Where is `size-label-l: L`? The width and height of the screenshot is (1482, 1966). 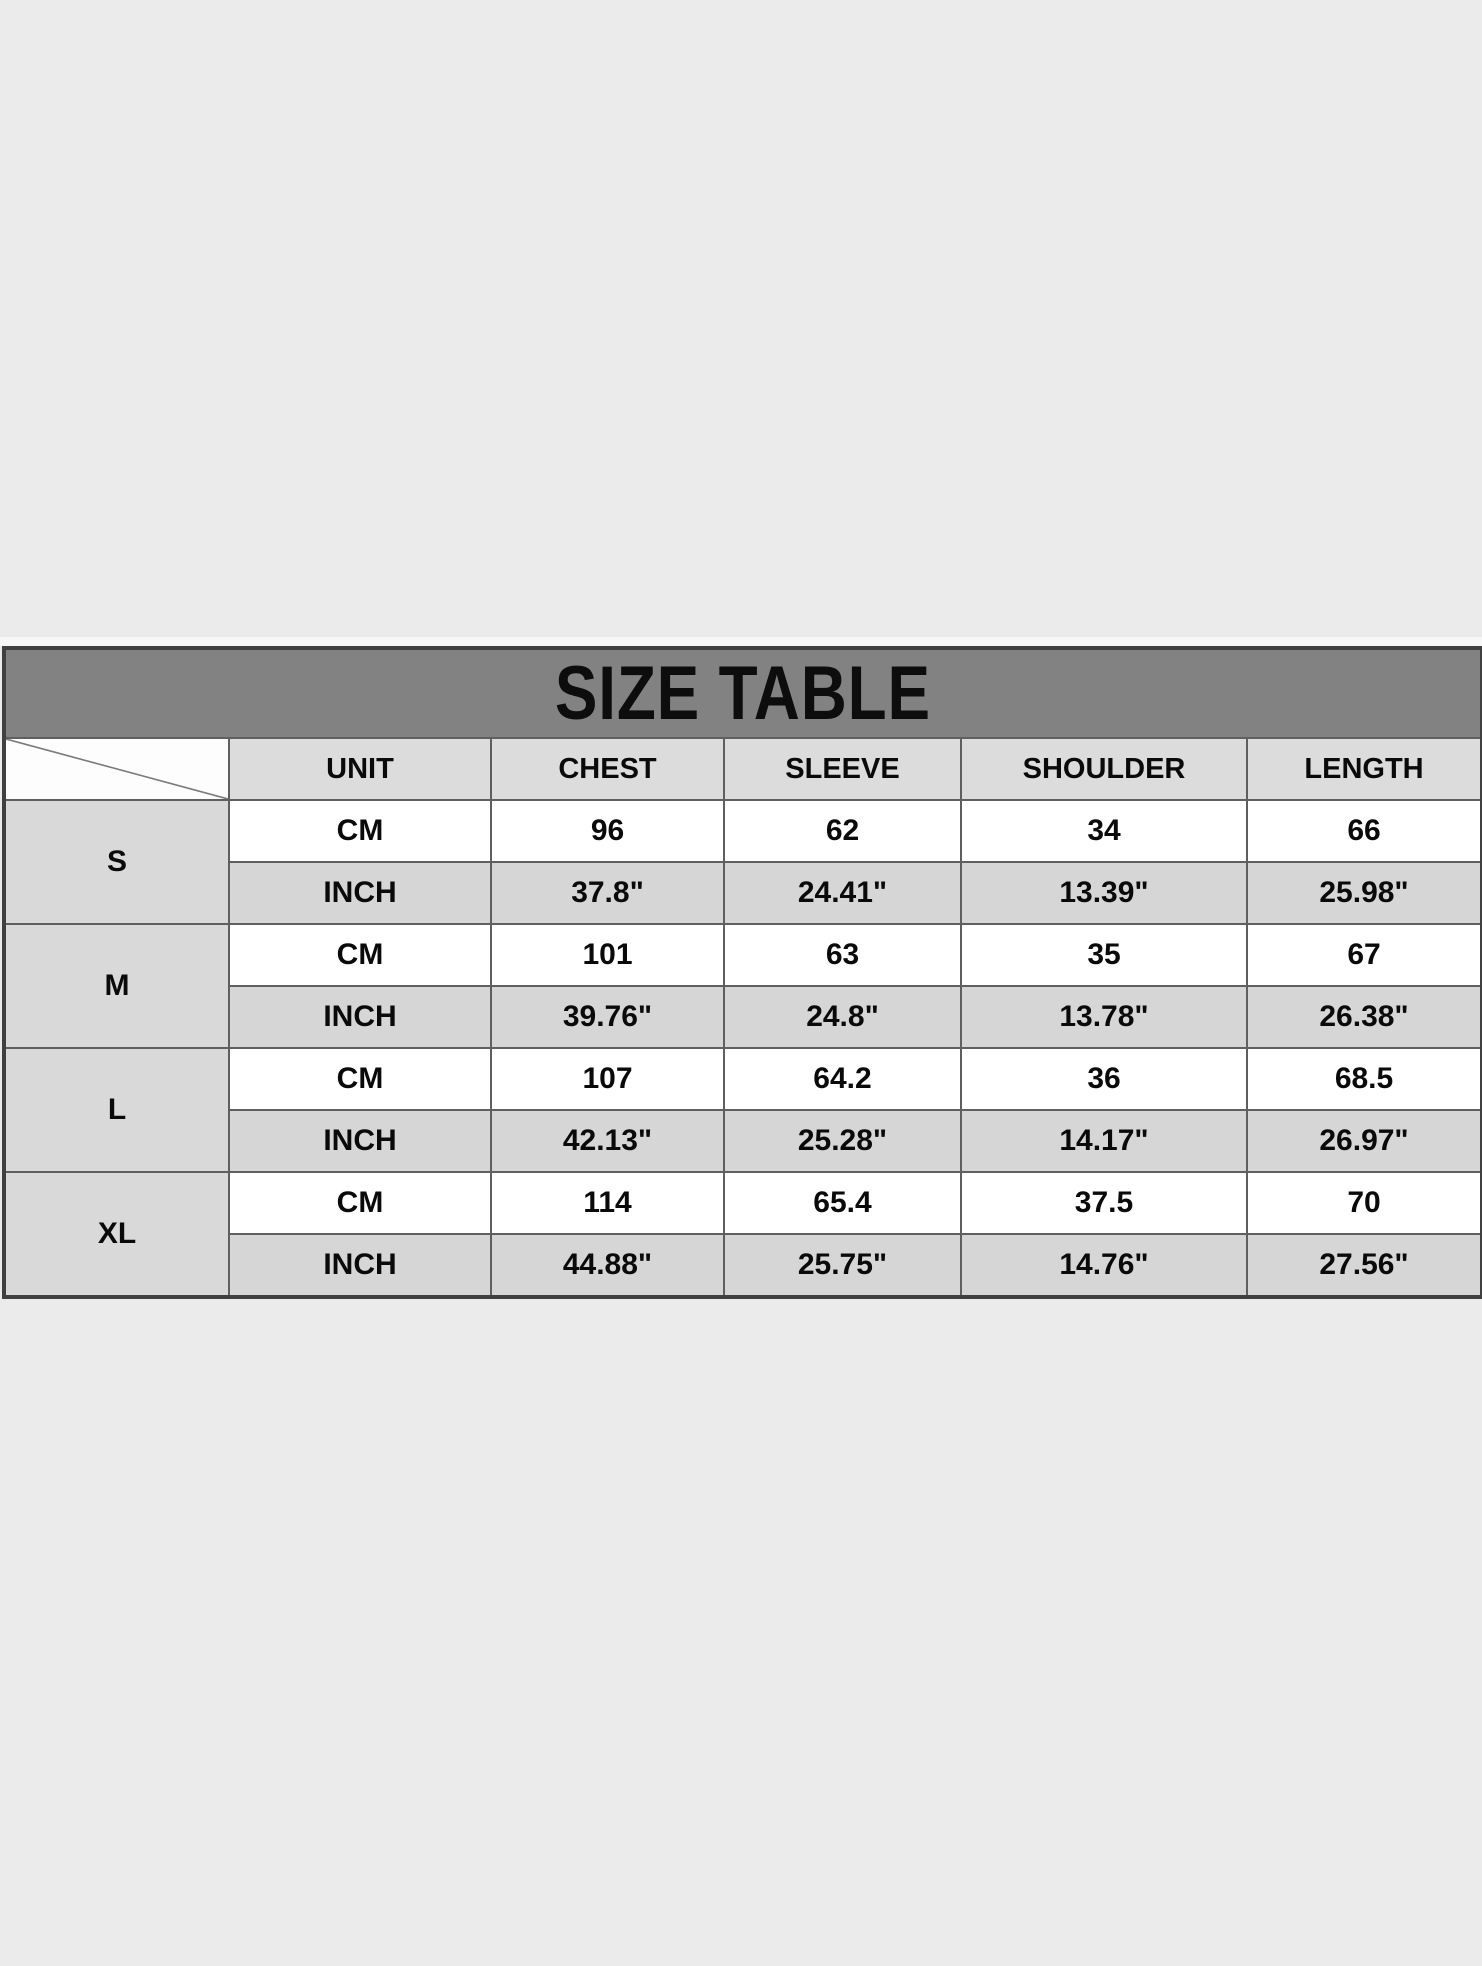
size-label-l: L is located at coordinates (116, 1110).